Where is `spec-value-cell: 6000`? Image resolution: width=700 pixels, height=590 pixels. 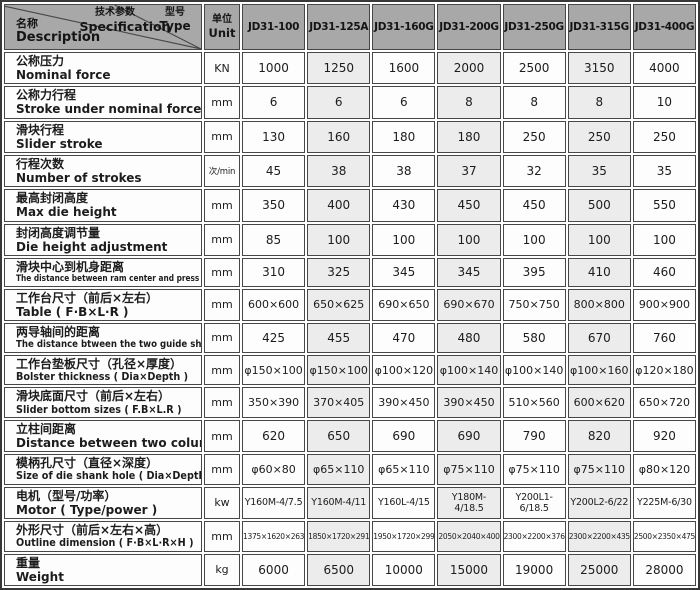 spec-value-cell: 6000 is located at coordinates (274, 569).